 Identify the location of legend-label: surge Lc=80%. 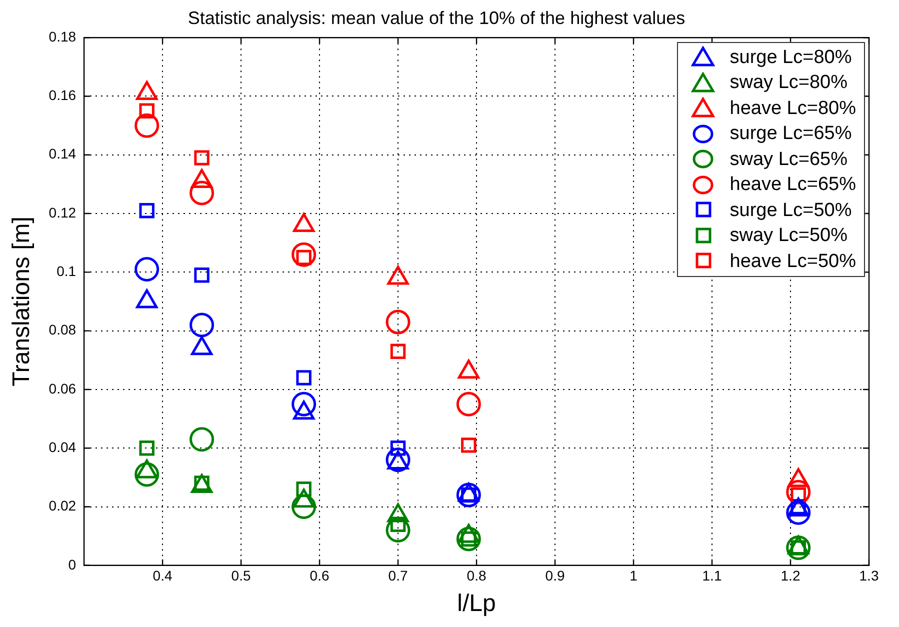
(791, 58).